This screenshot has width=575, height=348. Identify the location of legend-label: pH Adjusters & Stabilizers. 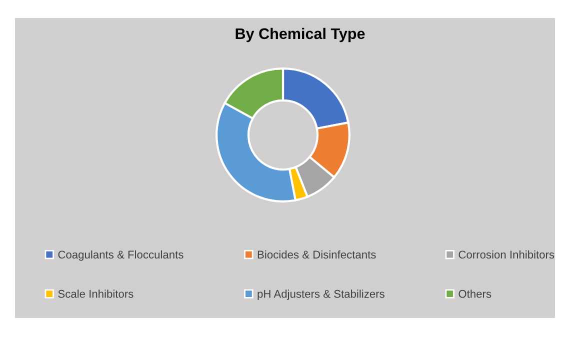
(321, 295).